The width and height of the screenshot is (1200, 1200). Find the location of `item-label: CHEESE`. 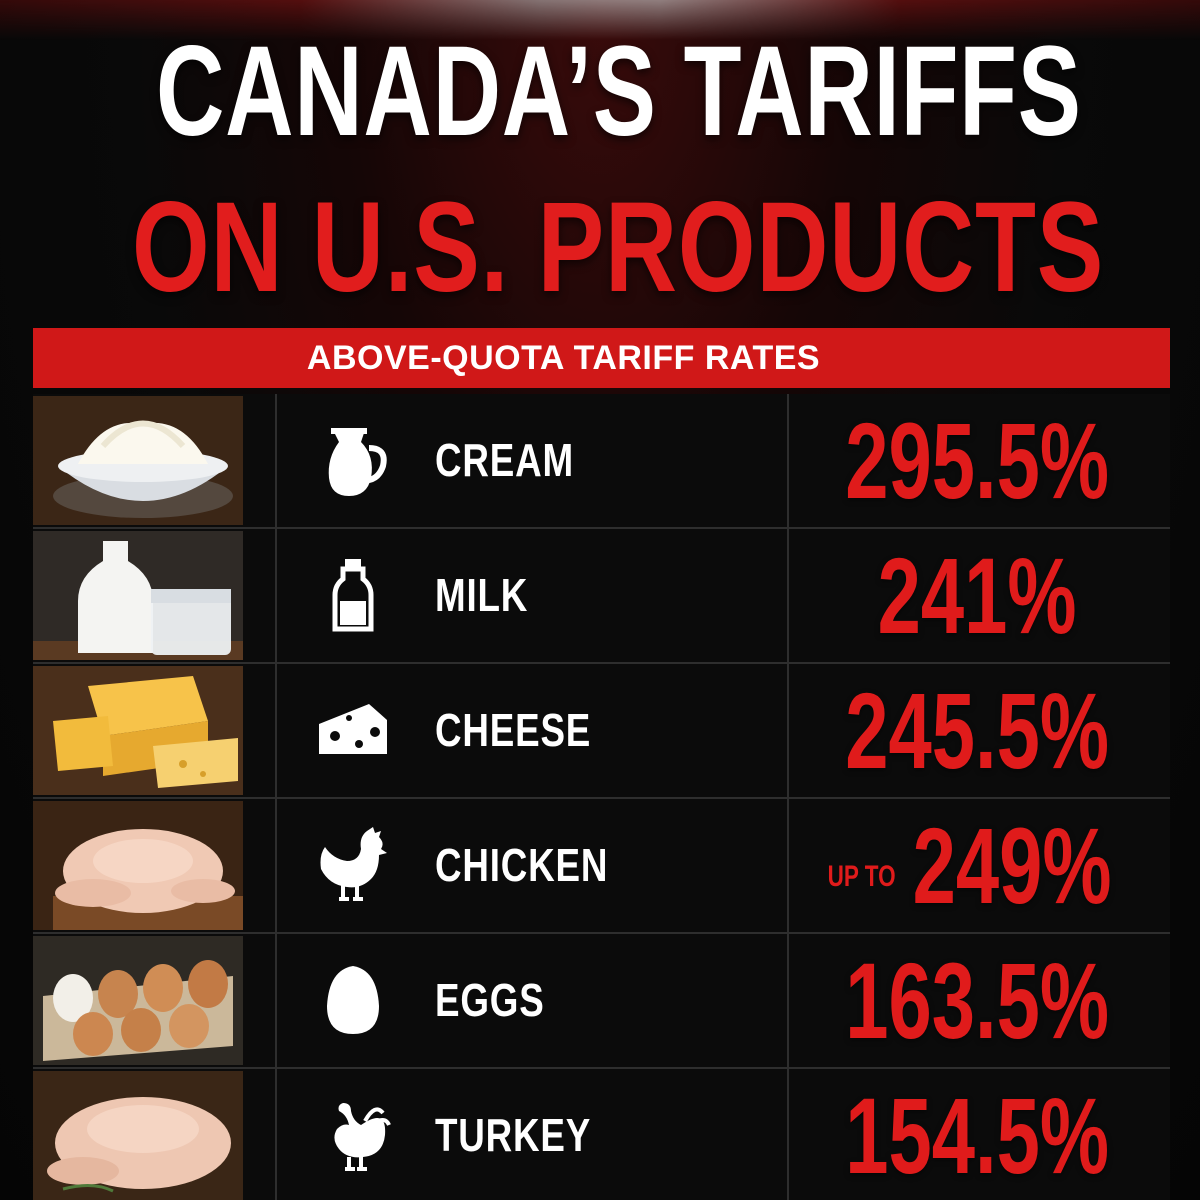

item-label: CHEESE is located at coordinates (513, 730).